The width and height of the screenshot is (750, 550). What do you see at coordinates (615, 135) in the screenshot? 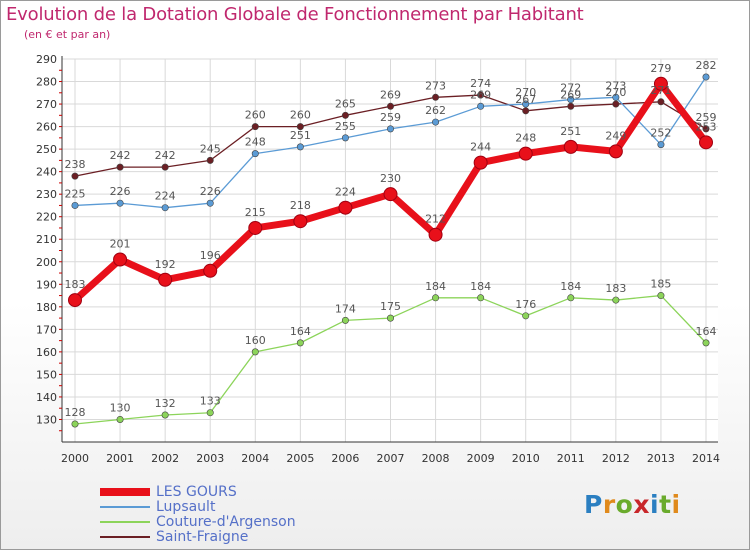
I see `data-label-les-gours: 249` at bounding box center [615, 135].